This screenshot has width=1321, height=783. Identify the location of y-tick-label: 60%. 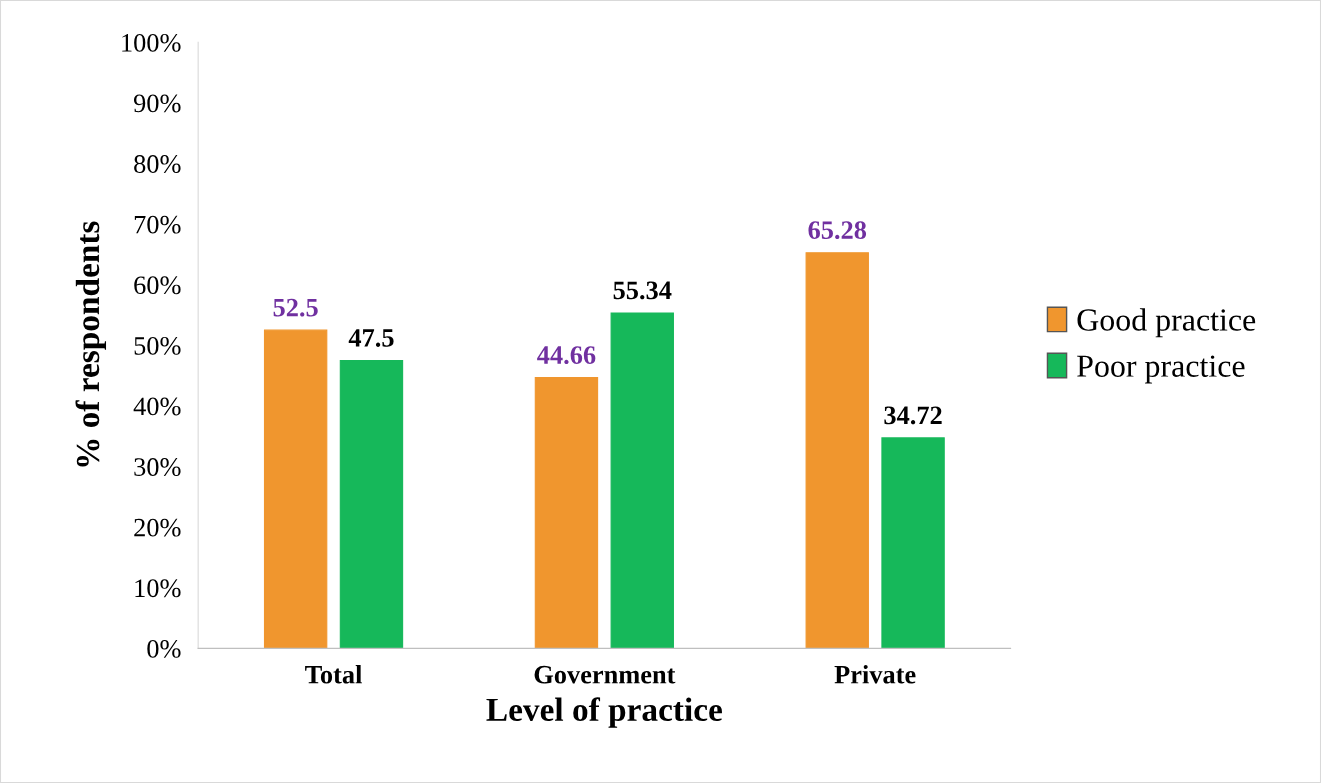
(157, 285).